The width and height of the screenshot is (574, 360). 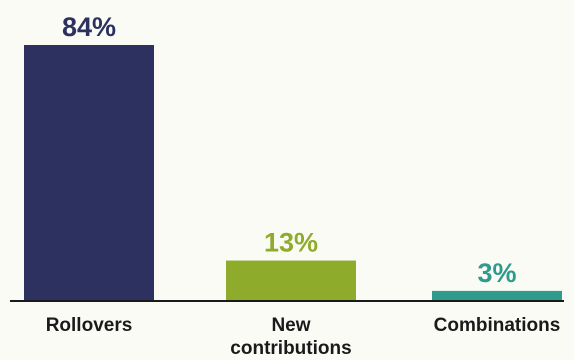 What do you see at coordinates (290, 337) in the screenshot?
I see `category-label-2: New contributions` at bounding box center [290, 337].